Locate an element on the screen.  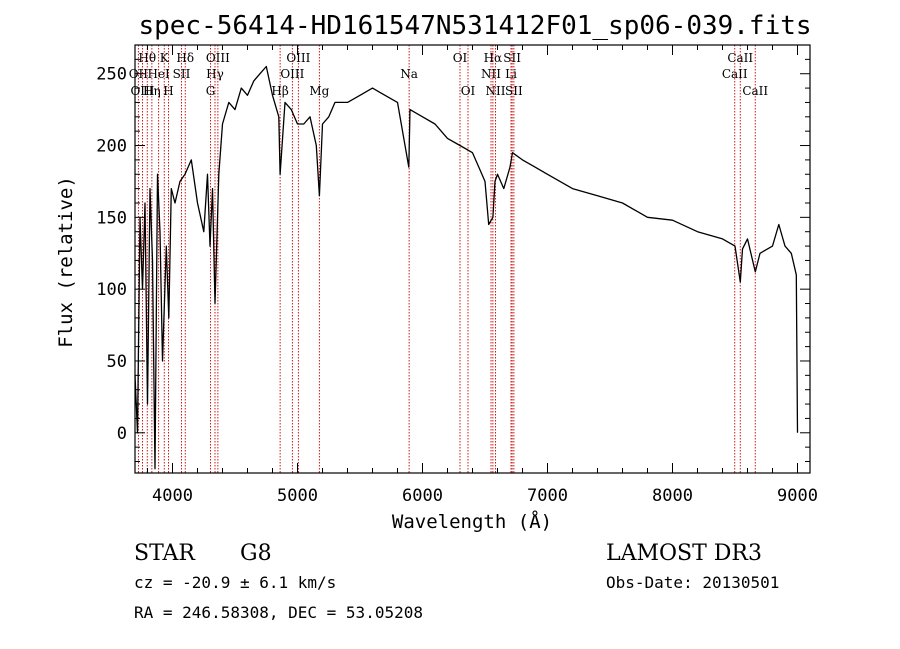
spectral-line-label: H is located at coordinates (168, 91).